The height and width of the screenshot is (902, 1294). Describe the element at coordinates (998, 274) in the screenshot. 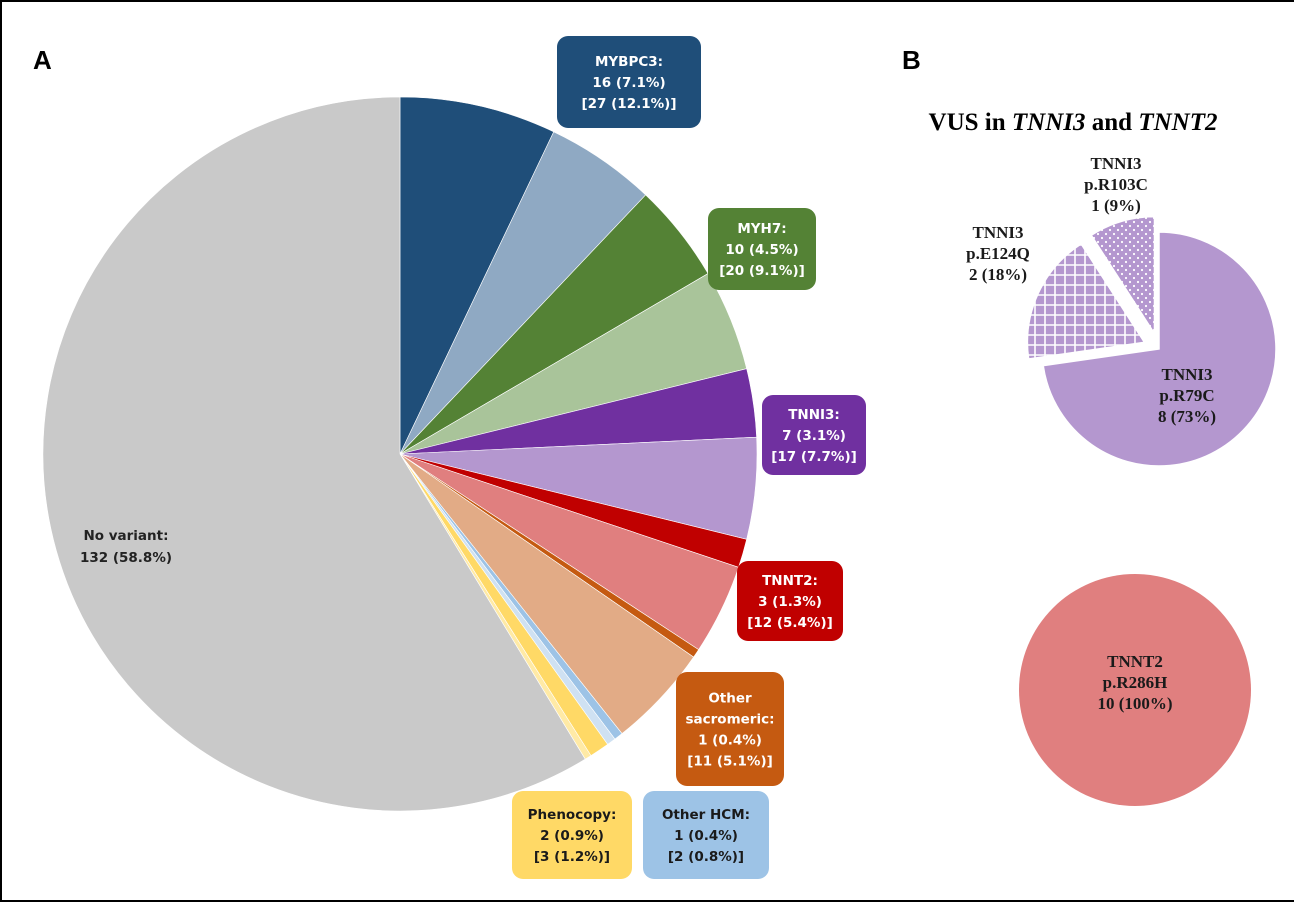

I see `label-tnni3-p-e124q-text: 2 (18%)` at that location.